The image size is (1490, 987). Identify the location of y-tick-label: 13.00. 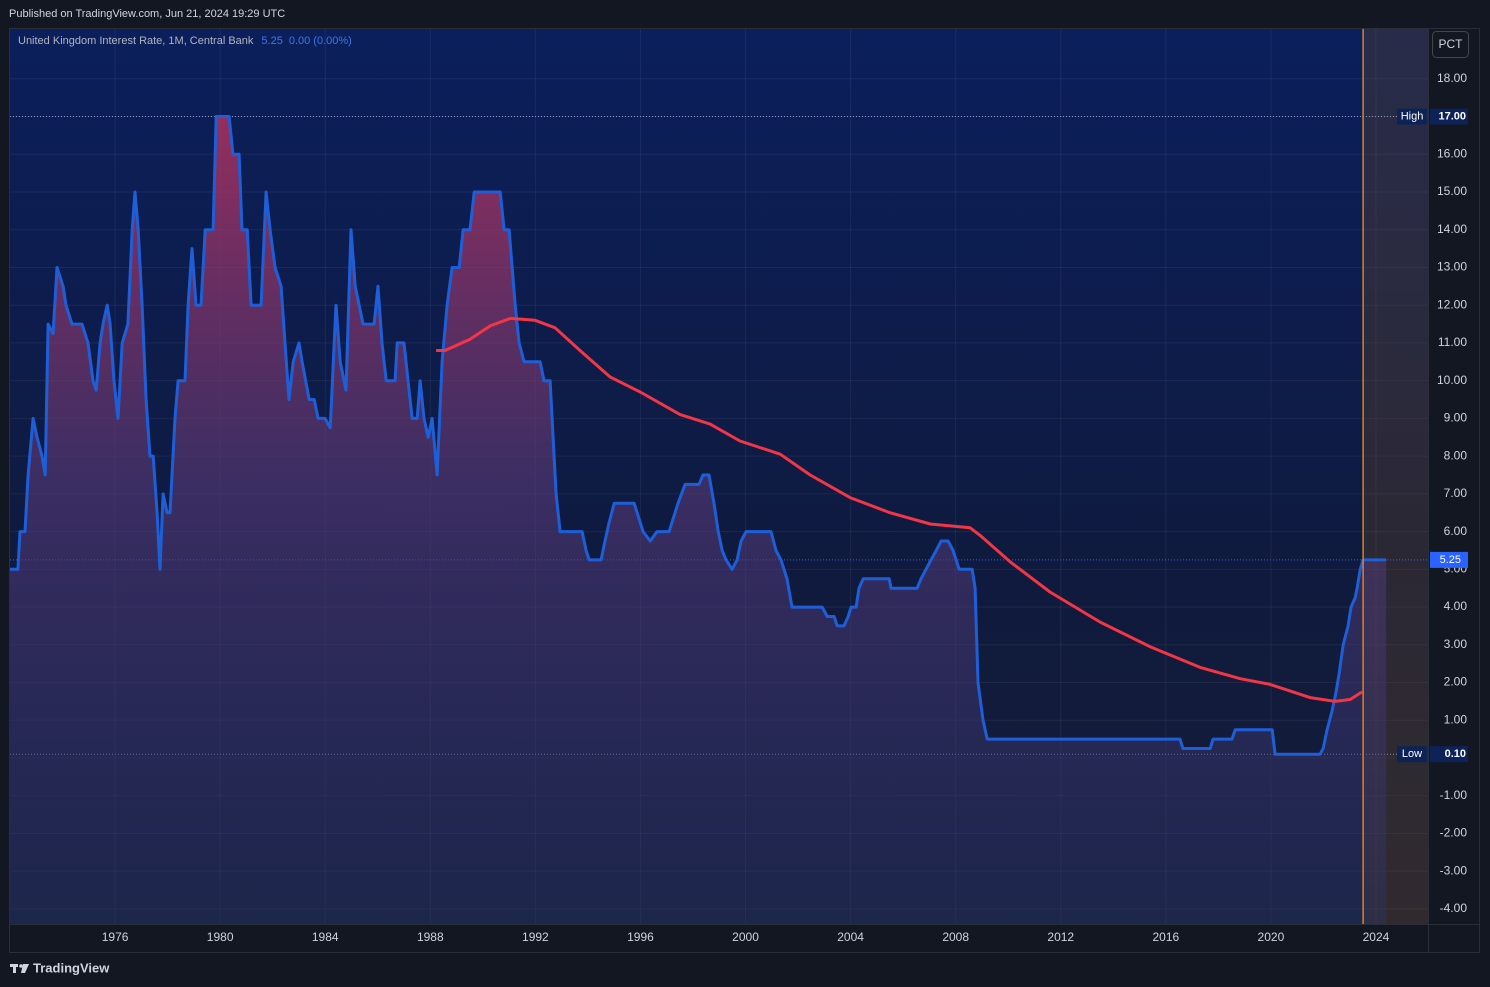
(1452, 267).